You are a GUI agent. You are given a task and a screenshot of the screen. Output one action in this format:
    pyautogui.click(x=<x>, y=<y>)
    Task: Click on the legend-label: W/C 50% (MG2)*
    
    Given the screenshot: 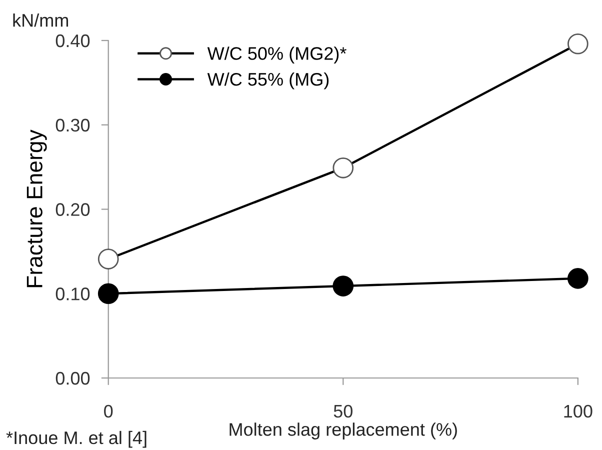 What is the action you would take?
    pyautogui.click(x=276, y=55)
    